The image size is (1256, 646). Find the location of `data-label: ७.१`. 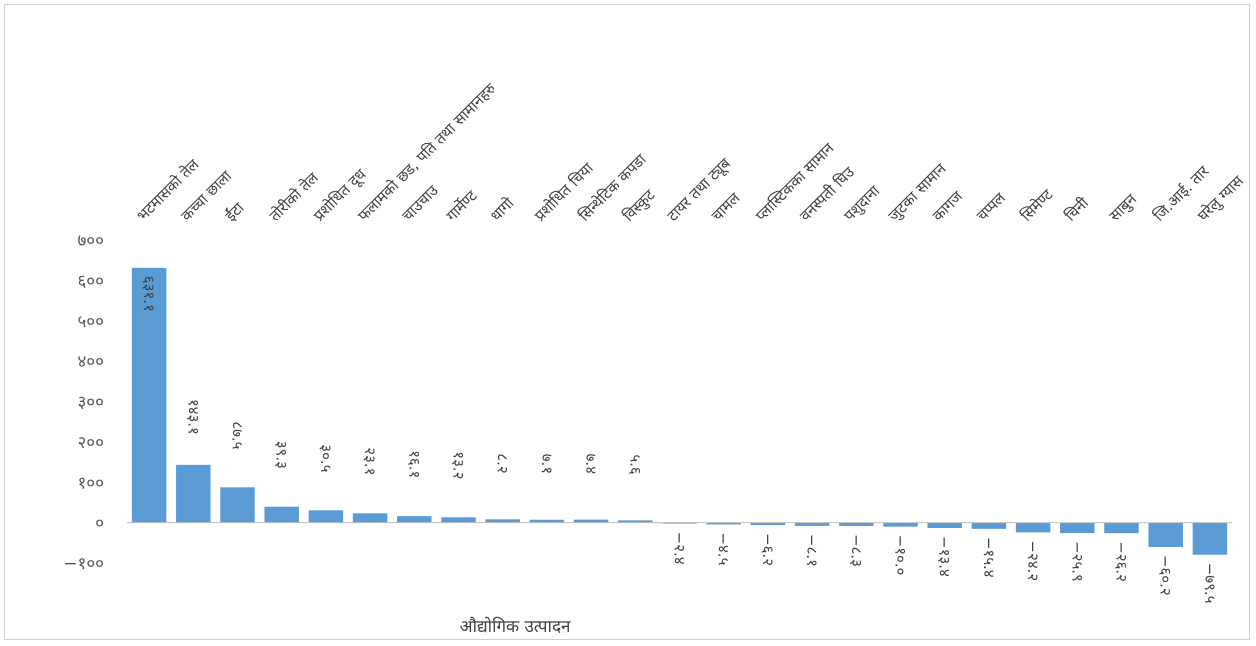

data-label: ७.१ is located at coordinates (547, 464).